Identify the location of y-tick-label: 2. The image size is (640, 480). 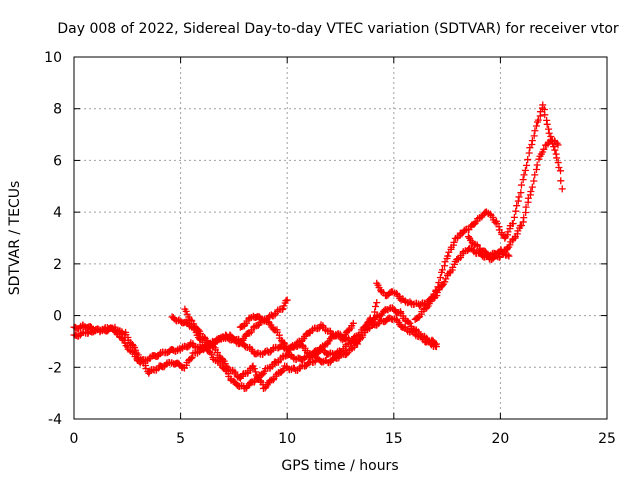
(57, 265).